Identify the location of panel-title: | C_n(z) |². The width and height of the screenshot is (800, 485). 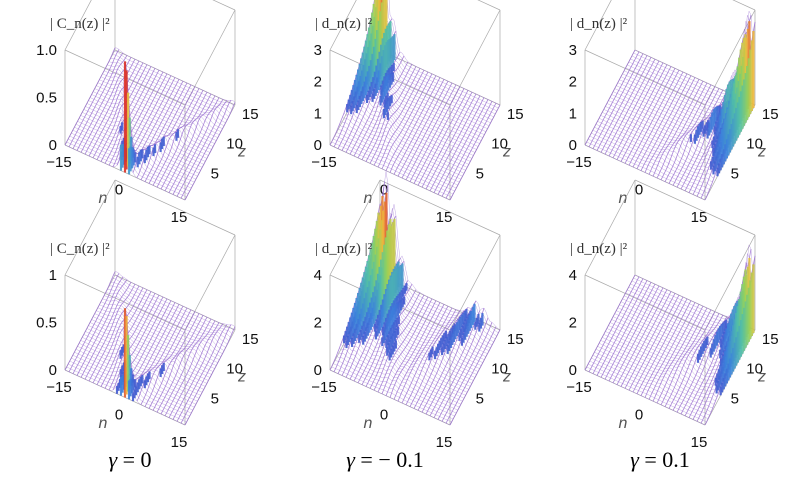
(80, 249).